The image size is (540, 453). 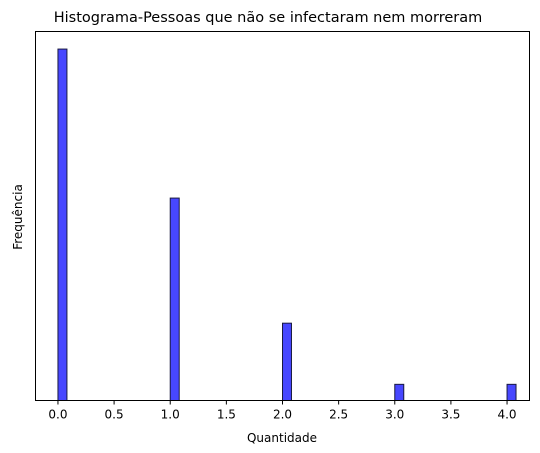 What do you see at coordinates (506, 415) in the screenshot?
I see `x-tick-label: 4.0` at bounding box center [506, 415].